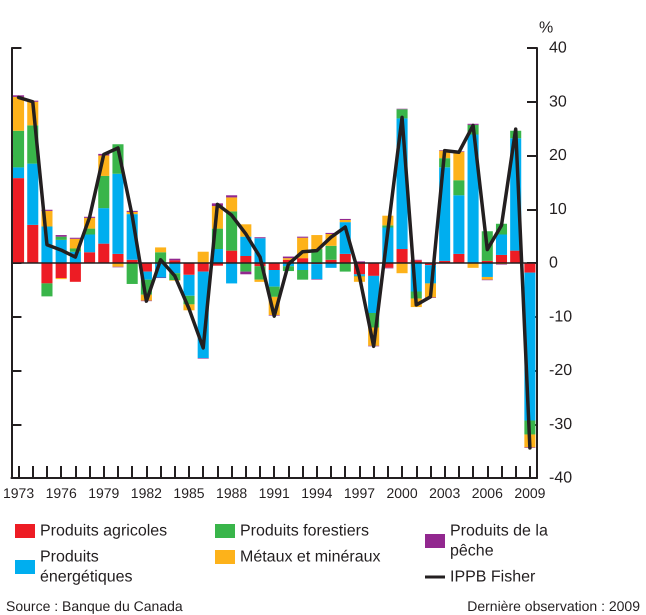 The image size is (646, 615). Describe the element at coordinates (444, 493) in the screenshot. I see `x-tick-label: 2003` at that location.